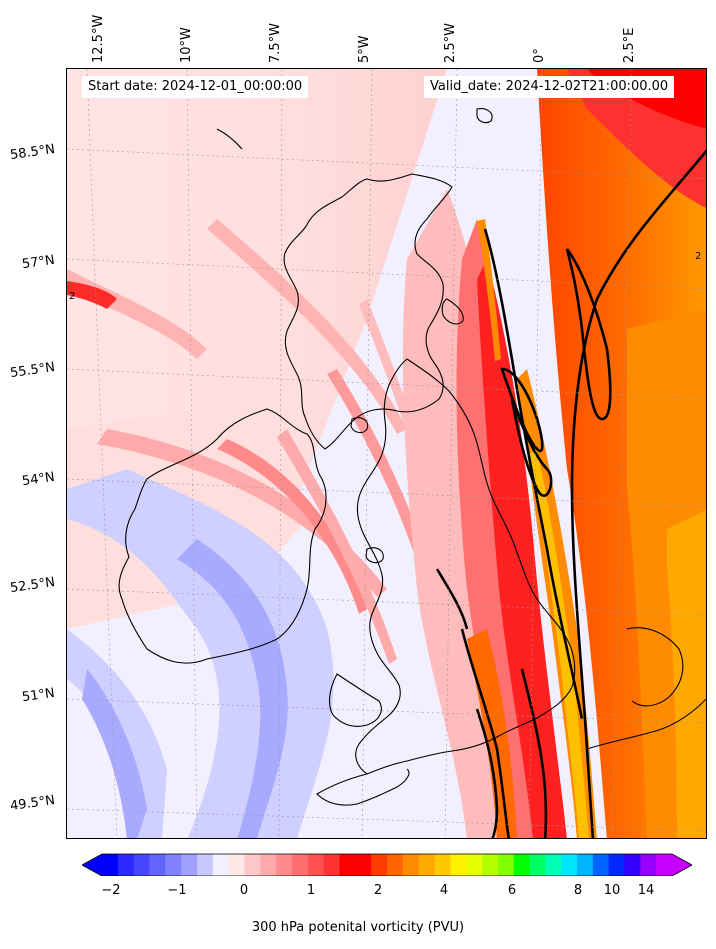 The width and height of the screenshot is (716, 949). What do you see at coordinates (186, 45) in the screenshot?
I see `lon-label-10w: 10°W` at bounding box center [186, 45].